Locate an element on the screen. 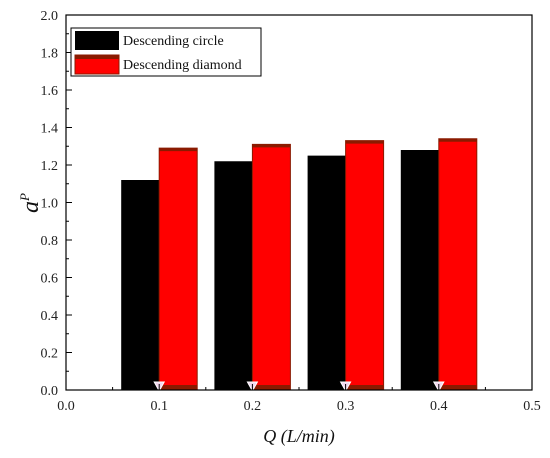 The width and height of the screenshot is (550, 458). x-axis-ticks: 0.0 0.1 0.2 0.3 0.4 0.5 is located at coordinates (299, 399).